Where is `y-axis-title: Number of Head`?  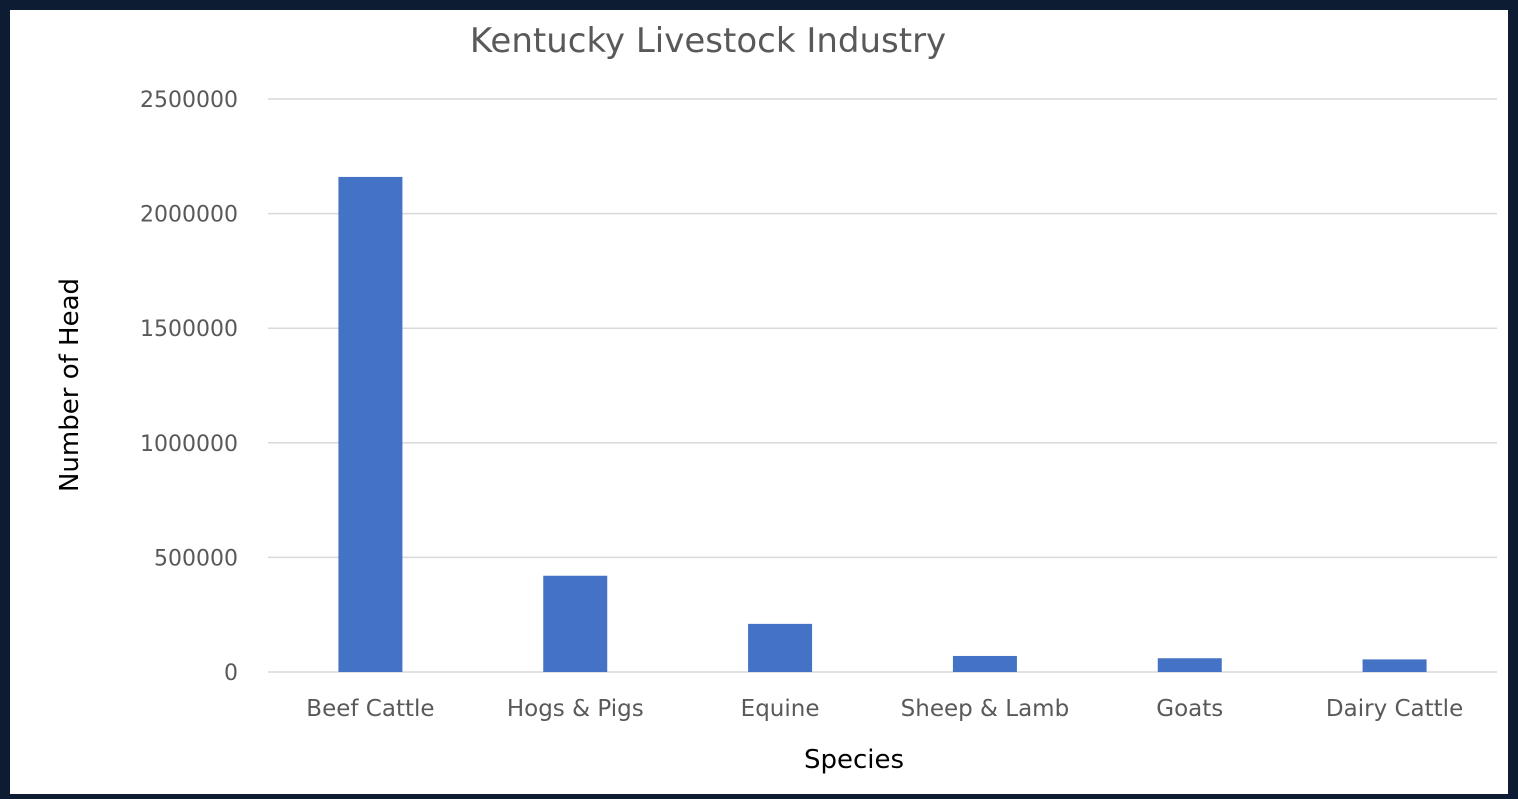
y-axis-title: Number of Head is located at coordinates (70, 385).